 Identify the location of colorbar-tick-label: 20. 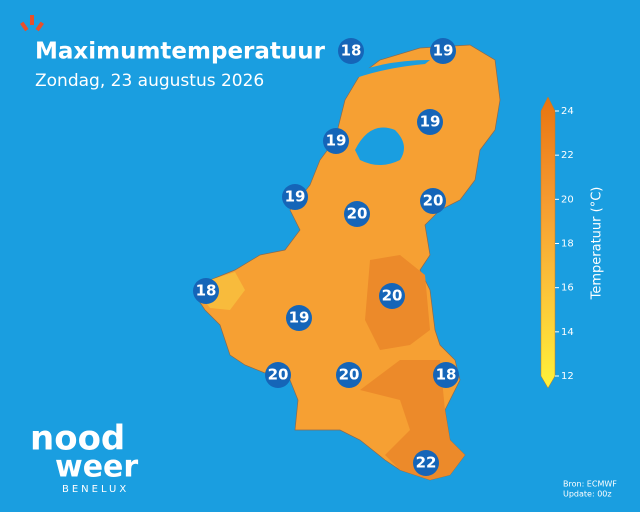
(567, 199).